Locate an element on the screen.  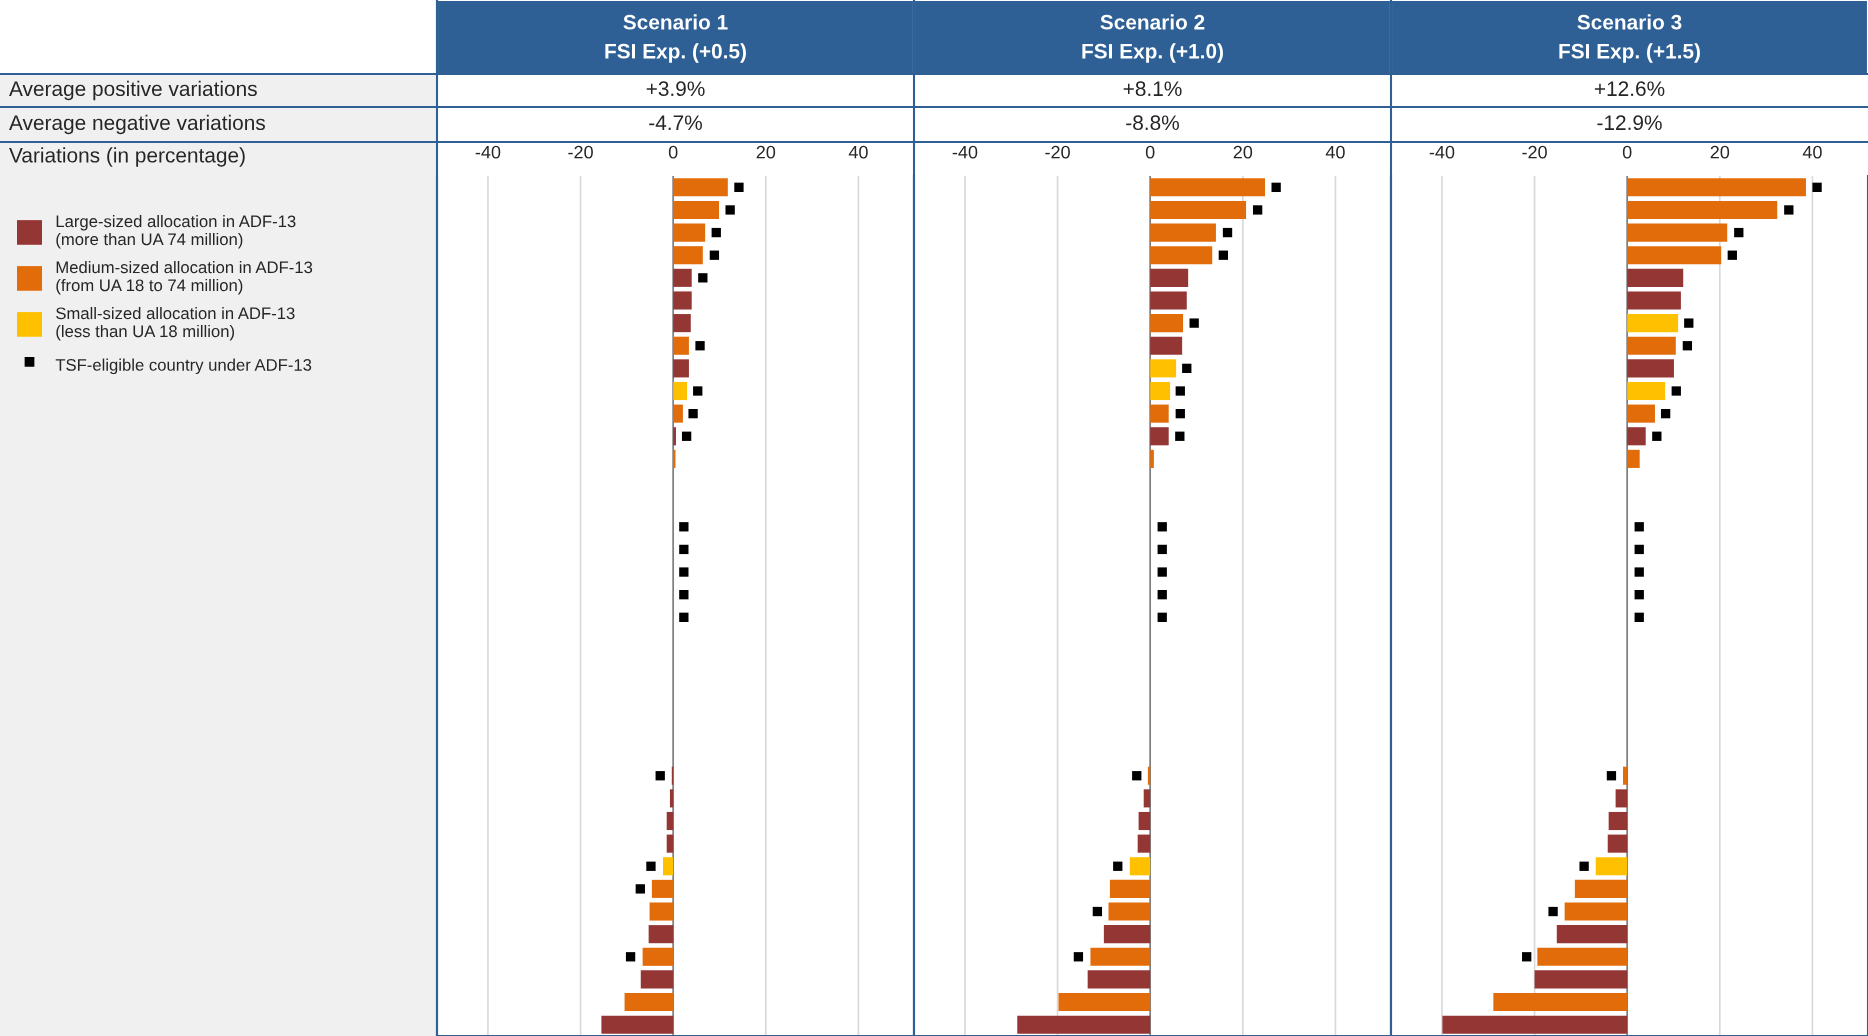
text: -12.9% is located at coordinates (1629, 123).